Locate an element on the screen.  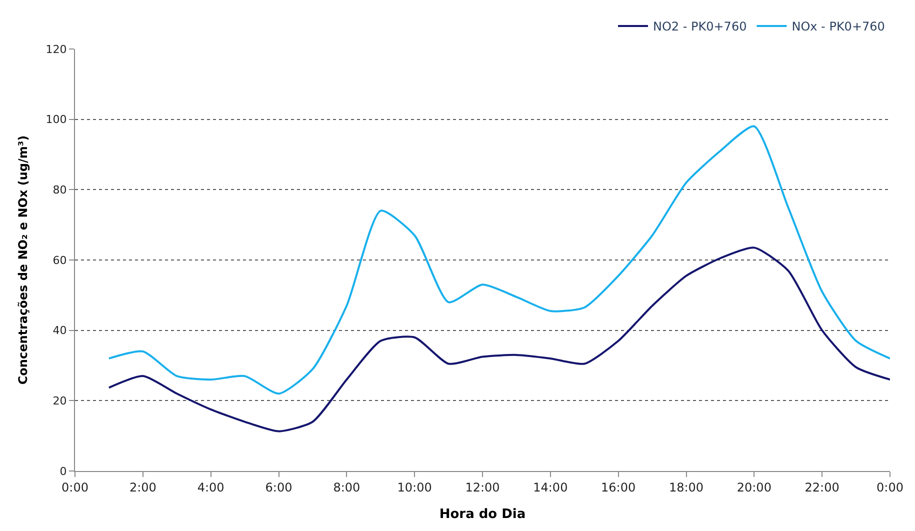
y-tick-label: 0 is located at coordinates (63, 471).